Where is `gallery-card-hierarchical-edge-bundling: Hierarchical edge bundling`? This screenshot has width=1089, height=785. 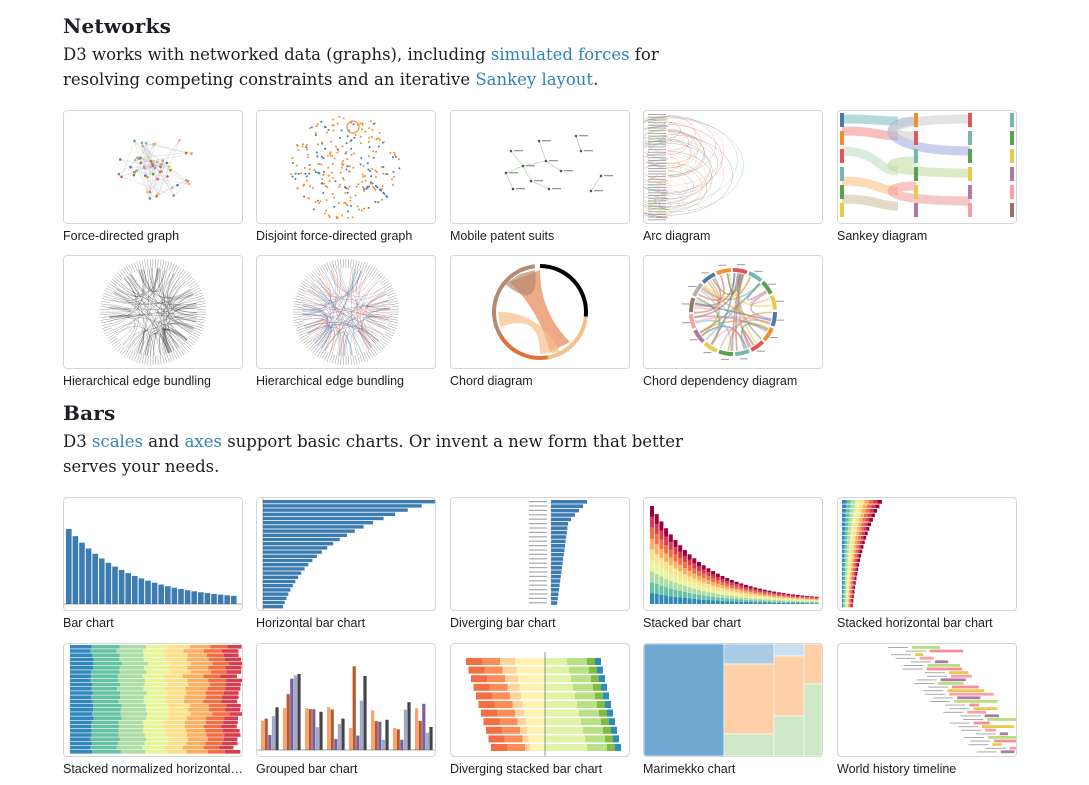
gallery-card-hierarchical-edge-bundling: Hierarchical edge bundling is located at coordinates (153, 321).